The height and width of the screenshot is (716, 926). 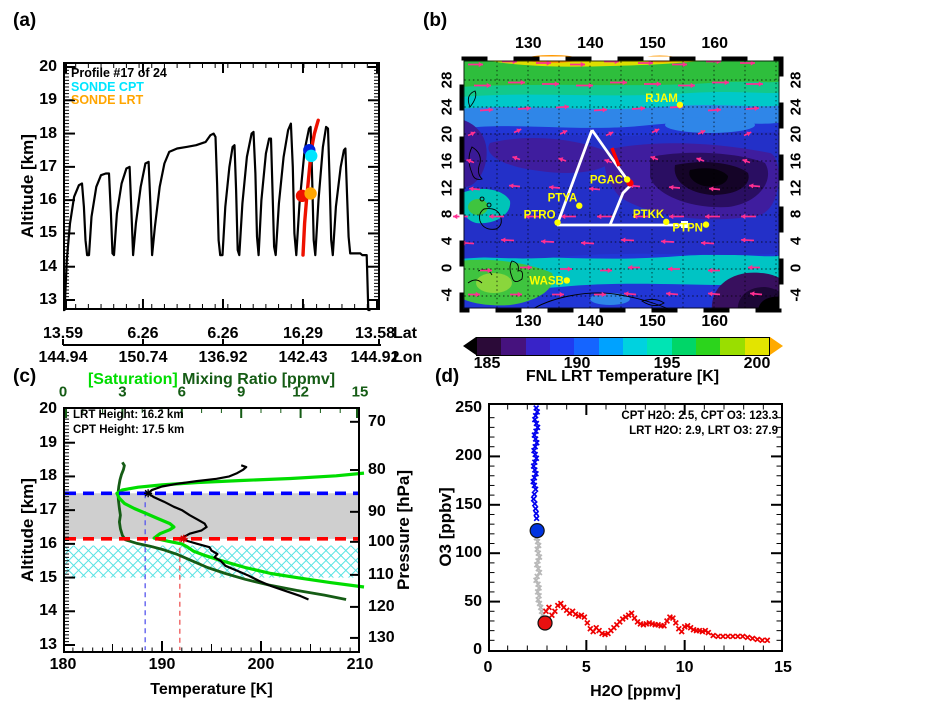 What do you see at coordinates (181, 392) in the screenshot?
I see `panel-c-top-tick: 6` at bounding box center [181, 392].